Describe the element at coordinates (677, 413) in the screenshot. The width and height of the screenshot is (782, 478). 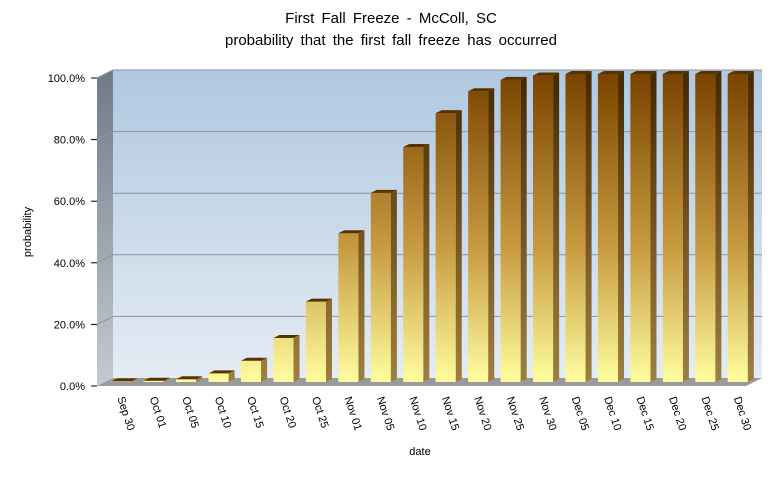
I see `x-tick-label: Dec 20` at that location.